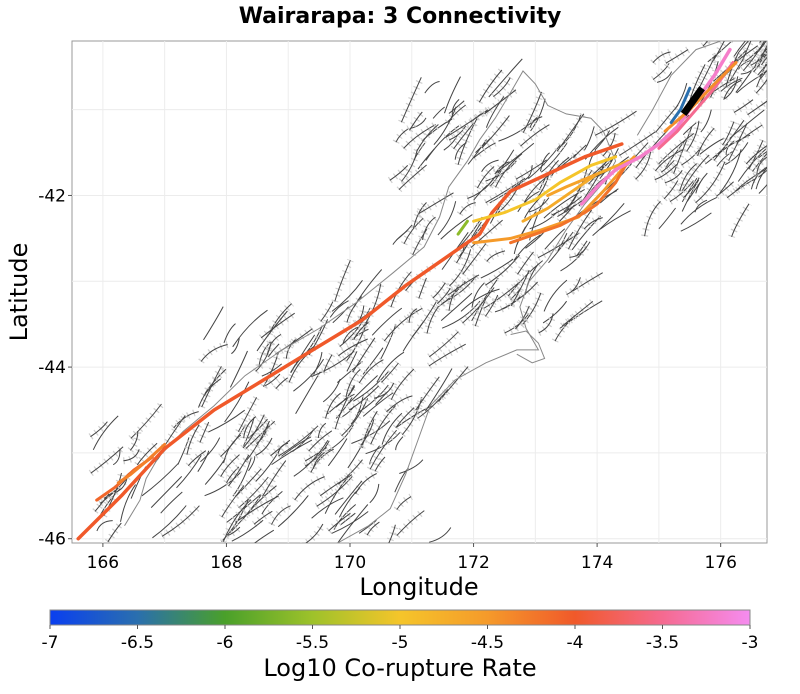 The height and width of the screenshot is (694, 800). I want to click on coastline-segment, so click(528, 347).